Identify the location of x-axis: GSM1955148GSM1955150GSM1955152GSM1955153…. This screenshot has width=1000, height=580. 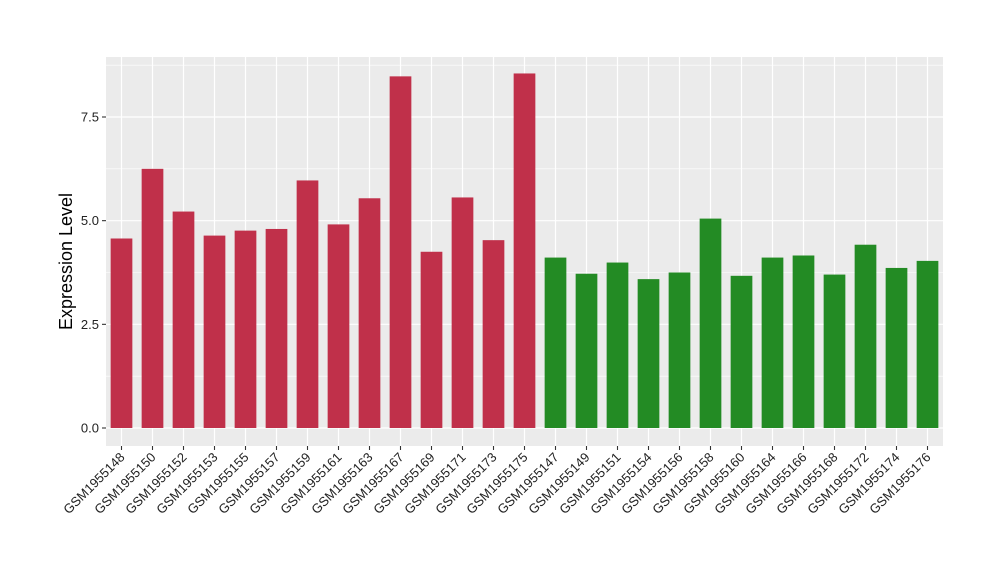
(497, 481).